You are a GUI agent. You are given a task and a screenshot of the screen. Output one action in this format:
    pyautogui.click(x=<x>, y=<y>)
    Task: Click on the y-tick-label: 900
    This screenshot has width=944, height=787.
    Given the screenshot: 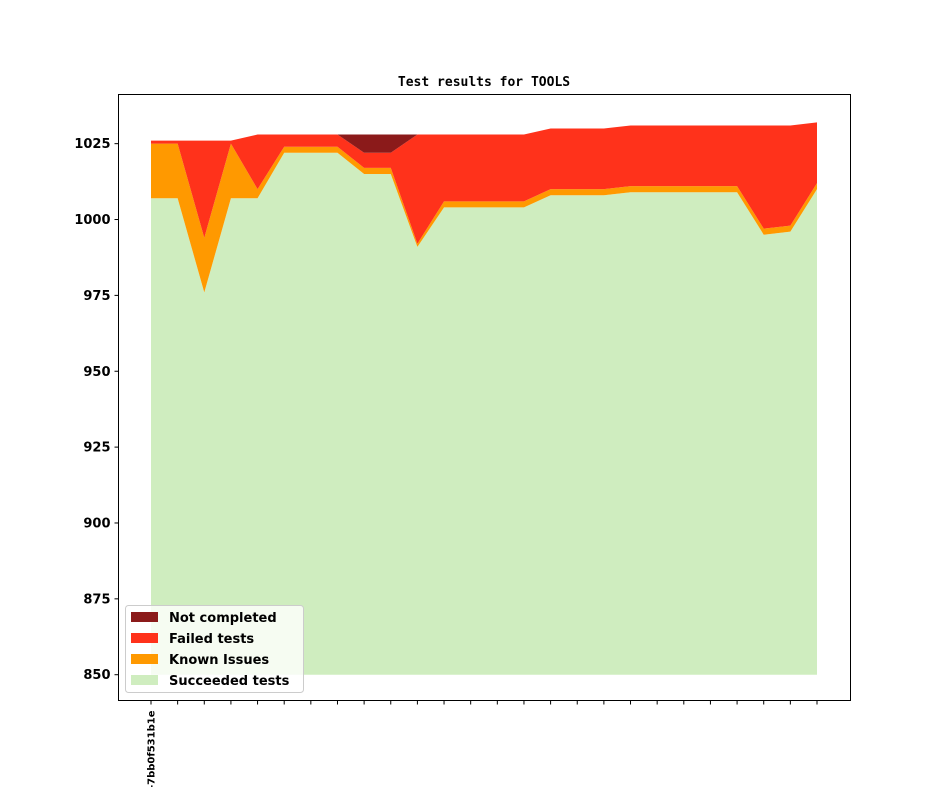 What is the action you would take?
    pyautogui.click(x=96, y=523)
    